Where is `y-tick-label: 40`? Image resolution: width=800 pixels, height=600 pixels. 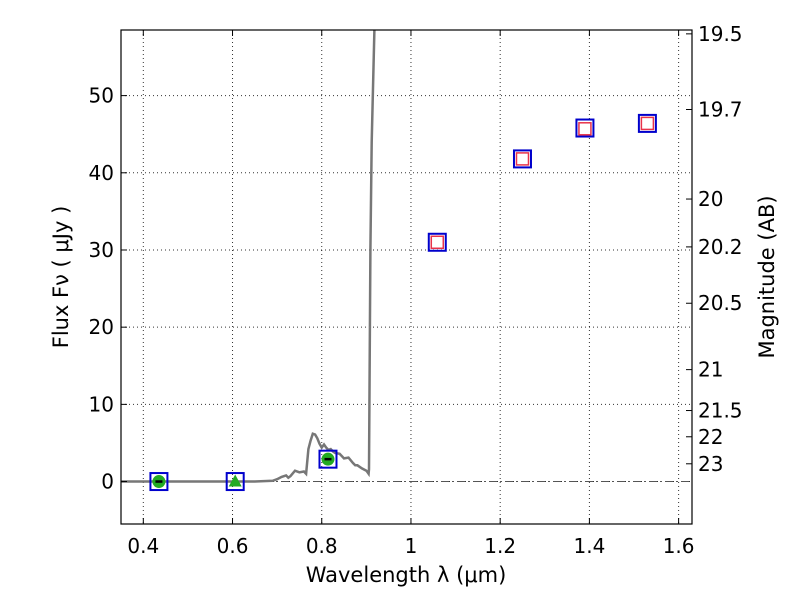
y-tick-label: 40 is located at coordinates (101, 173).